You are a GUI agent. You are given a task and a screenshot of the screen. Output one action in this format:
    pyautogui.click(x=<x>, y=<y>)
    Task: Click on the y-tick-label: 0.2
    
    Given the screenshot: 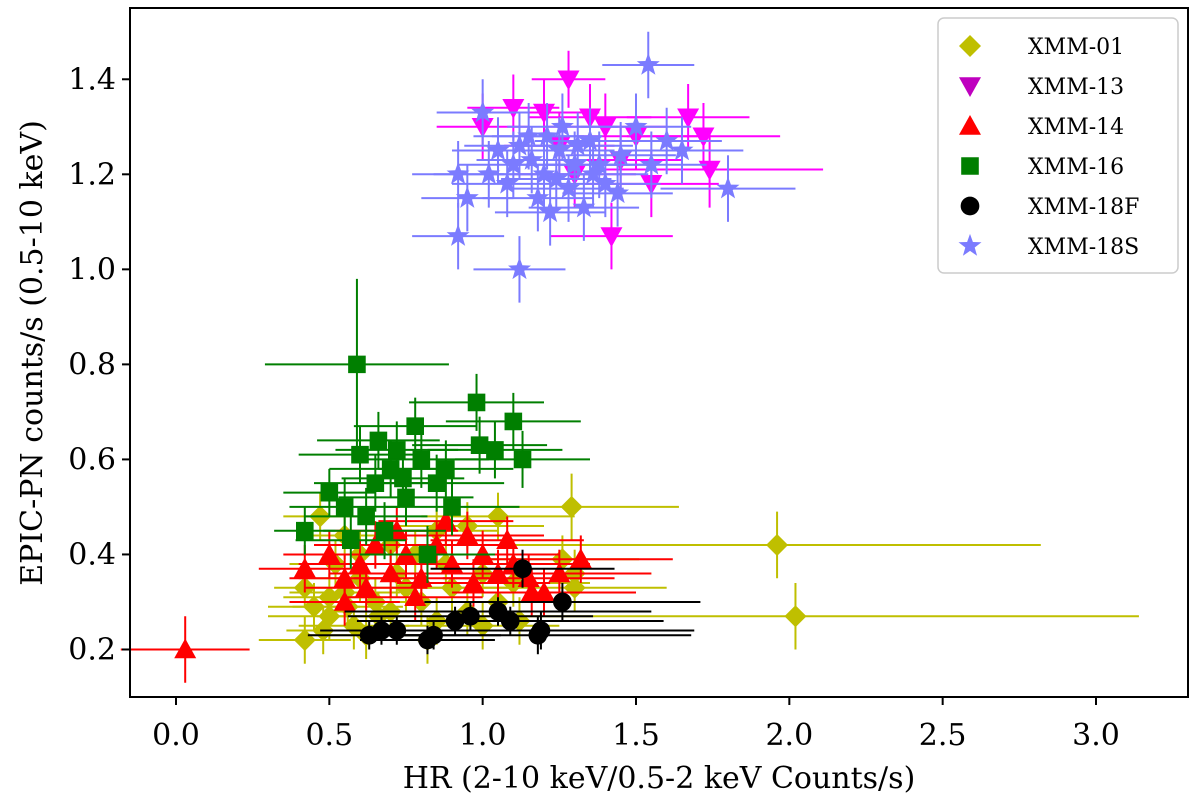 What is the action you would take?
    pyautogui.click(x=92, y=649)
    